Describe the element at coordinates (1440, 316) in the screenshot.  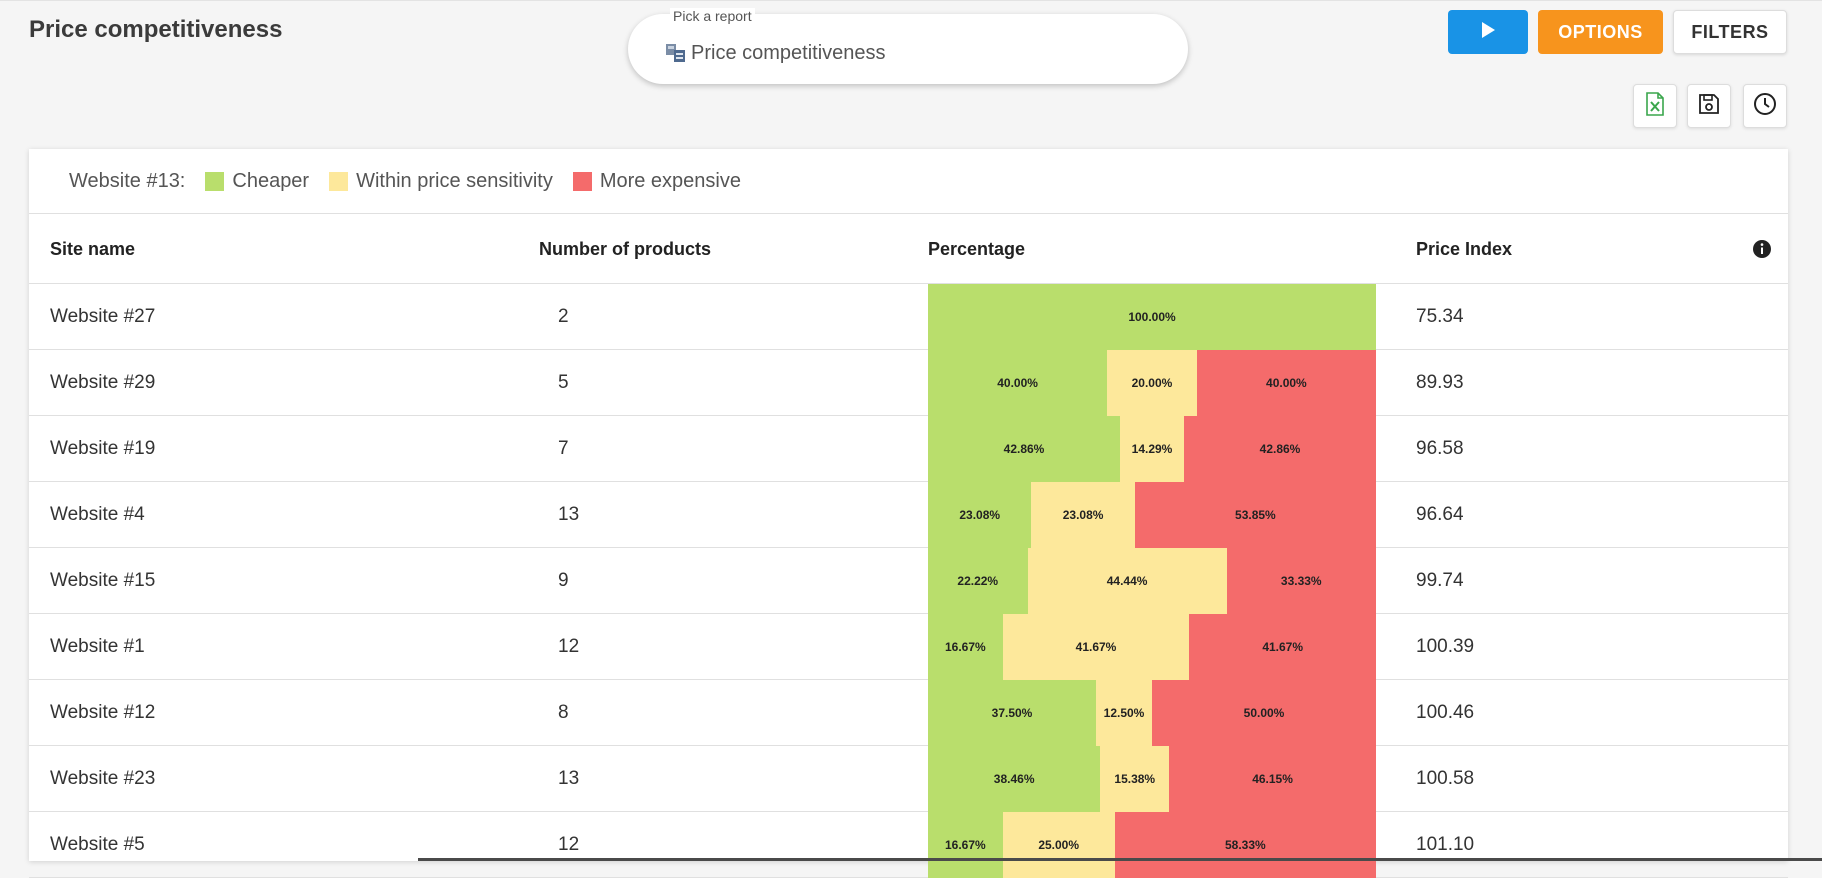
I see `price-index-cell: 75.34` at that location.